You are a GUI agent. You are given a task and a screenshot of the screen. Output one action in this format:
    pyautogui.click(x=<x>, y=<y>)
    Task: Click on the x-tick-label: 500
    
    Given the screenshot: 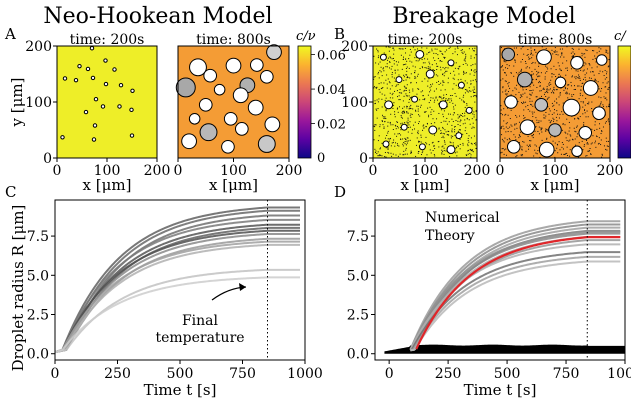 What is the action you would take?
    pyautogui.click(x=507, y=374)
    